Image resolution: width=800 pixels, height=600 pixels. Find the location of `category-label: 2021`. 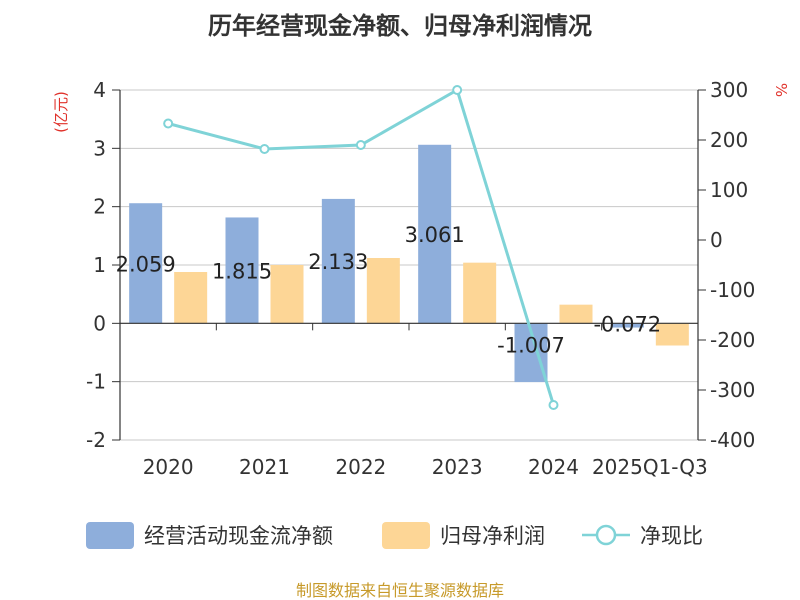

category-label: 2021 is located at coordinates (264, 467).